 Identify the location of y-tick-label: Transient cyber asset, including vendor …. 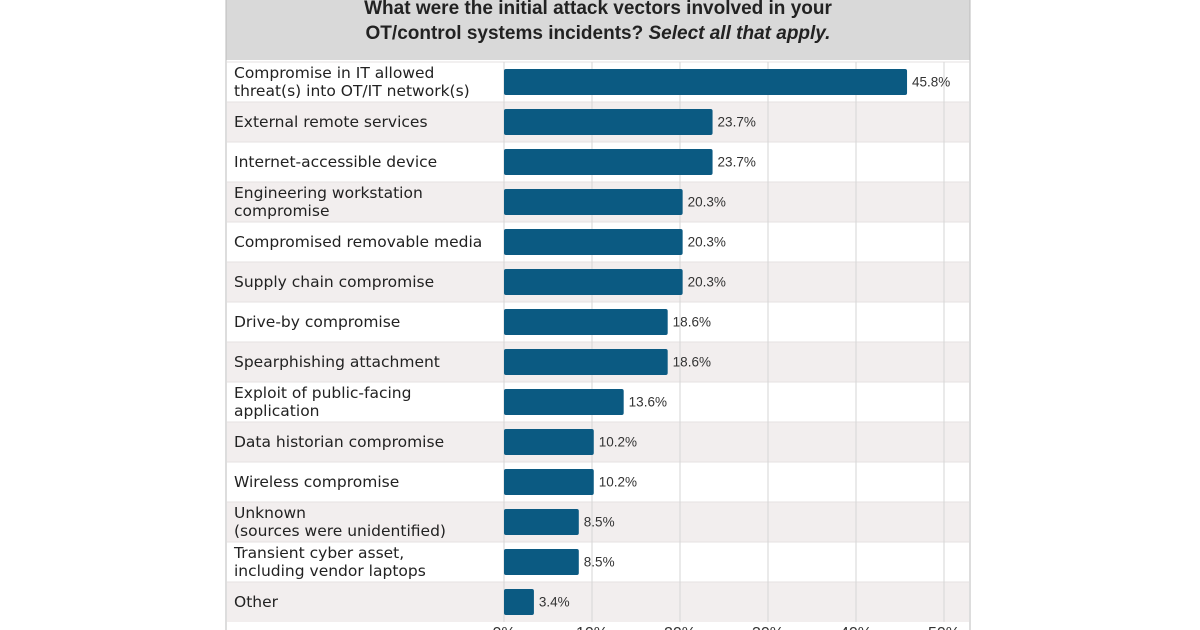
(330, 562).